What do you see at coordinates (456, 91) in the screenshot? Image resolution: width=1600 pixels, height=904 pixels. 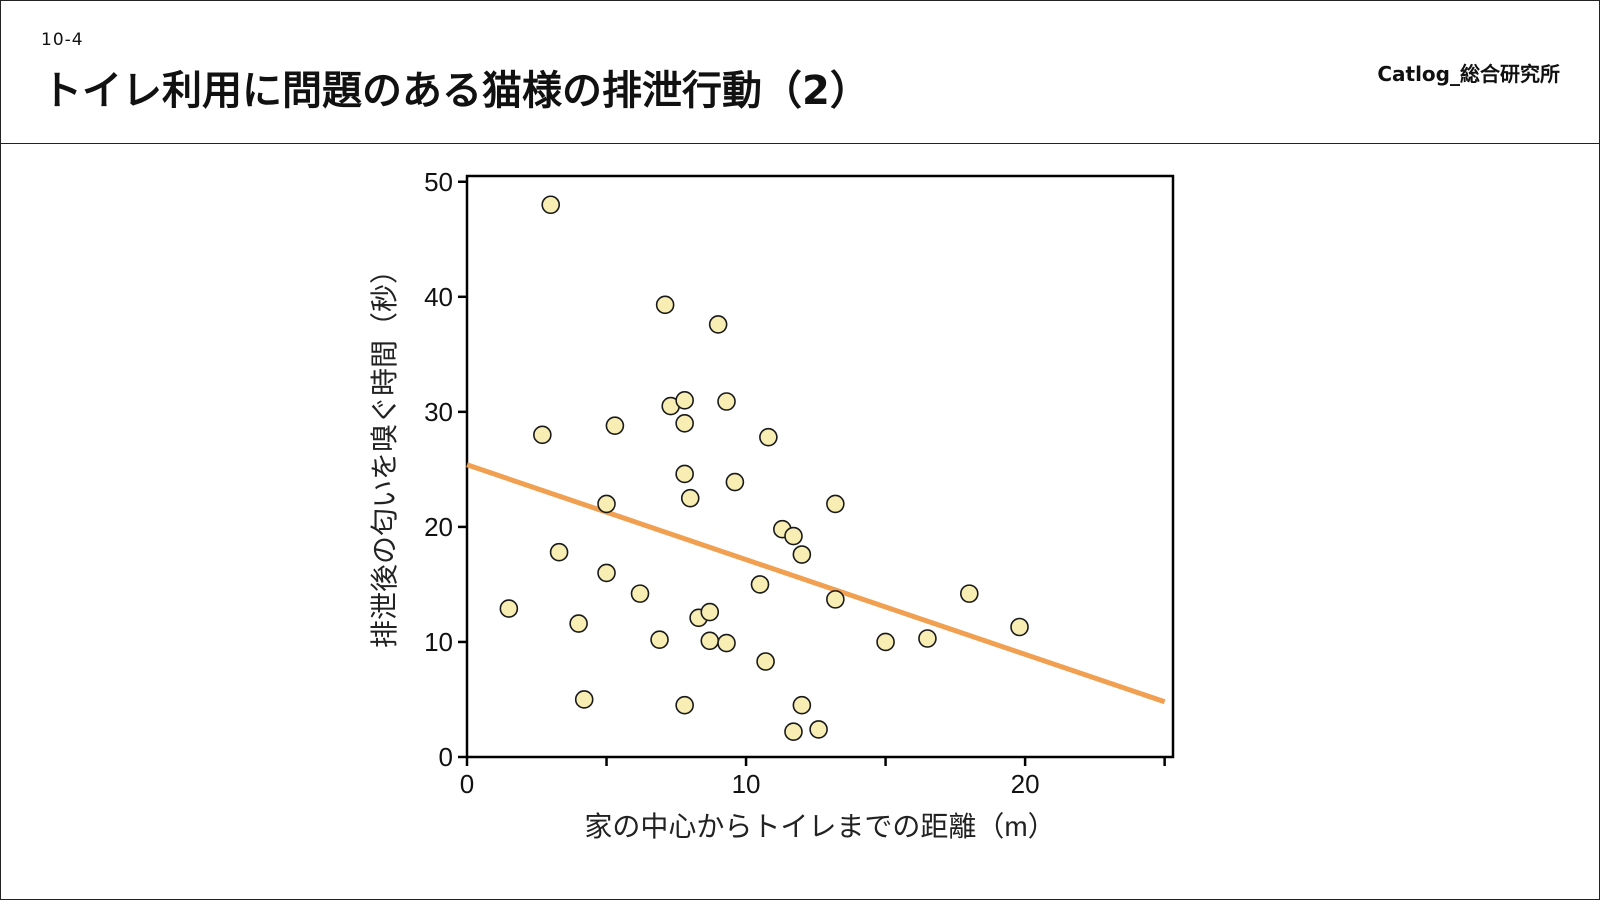 I see `page-title: トイレ利用に問題のある猫様の排泄行動（2）` at bounding box center [456, 91].